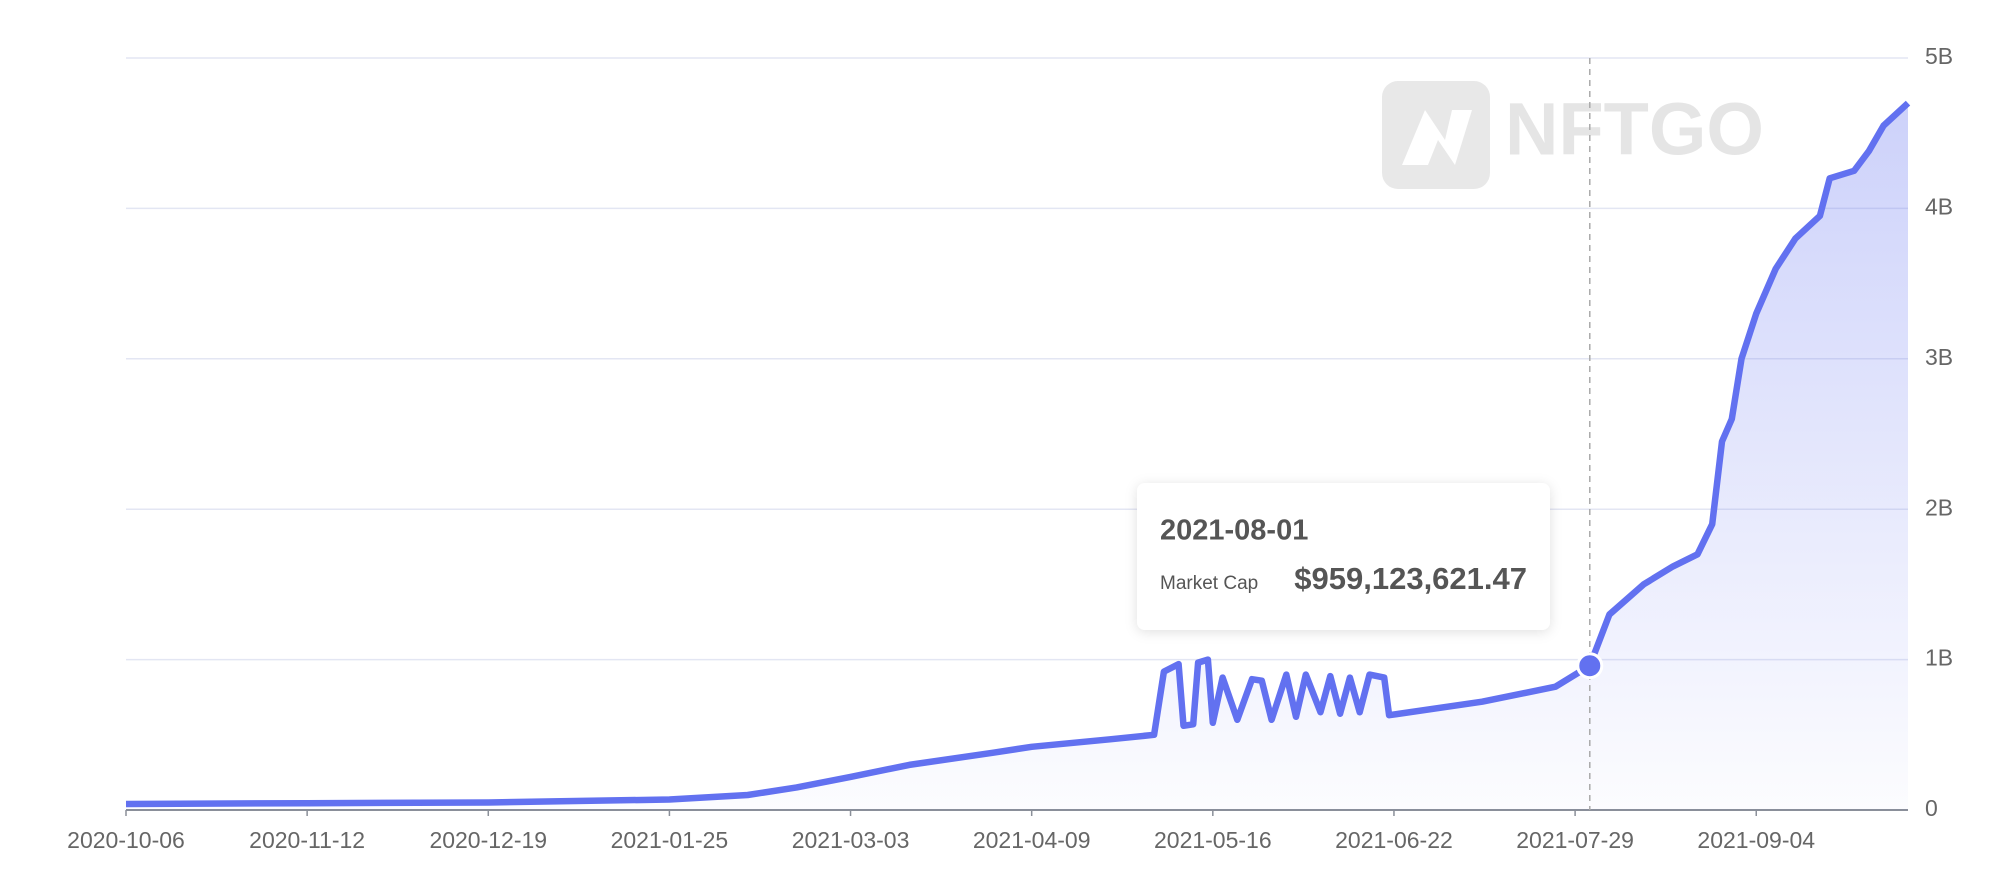 This screenshot has width=2006, height=885. I want to click on y-tick-label: 3B, so click(1939, 357).